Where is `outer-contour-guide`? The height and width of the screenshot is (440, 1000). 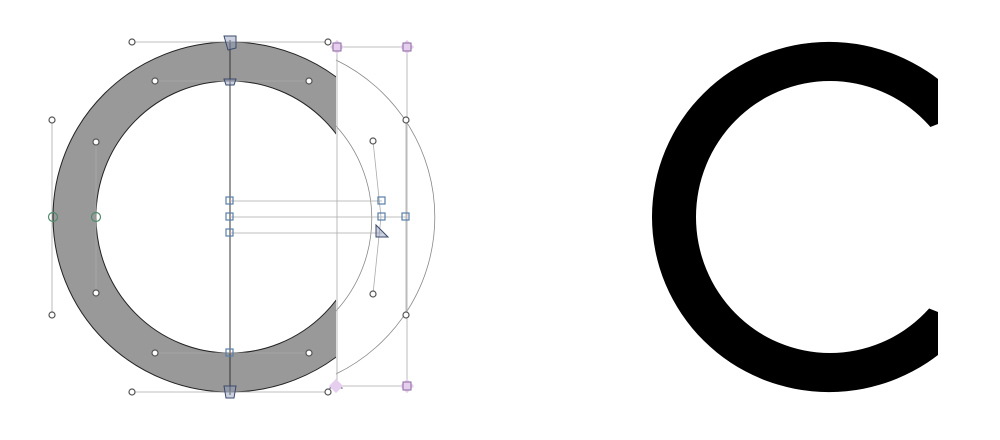
outer-contour-guide is located at coordinates (385, 217).